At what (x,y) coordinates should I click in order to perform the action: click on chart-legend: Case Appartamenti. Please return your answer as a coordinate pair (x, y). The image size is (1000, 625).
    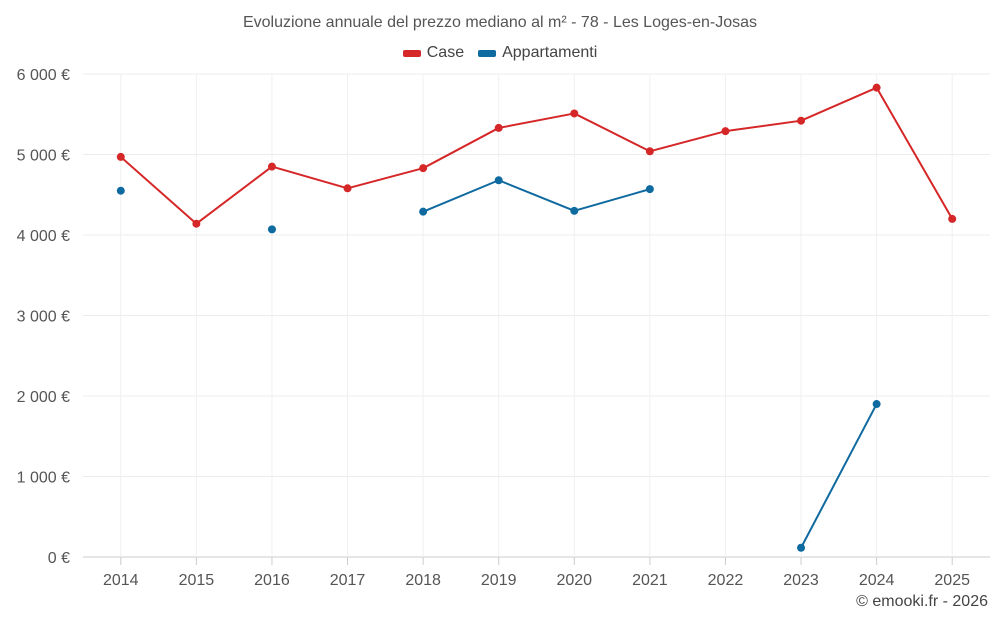
    Looking at the image, I should click on (500, 53).